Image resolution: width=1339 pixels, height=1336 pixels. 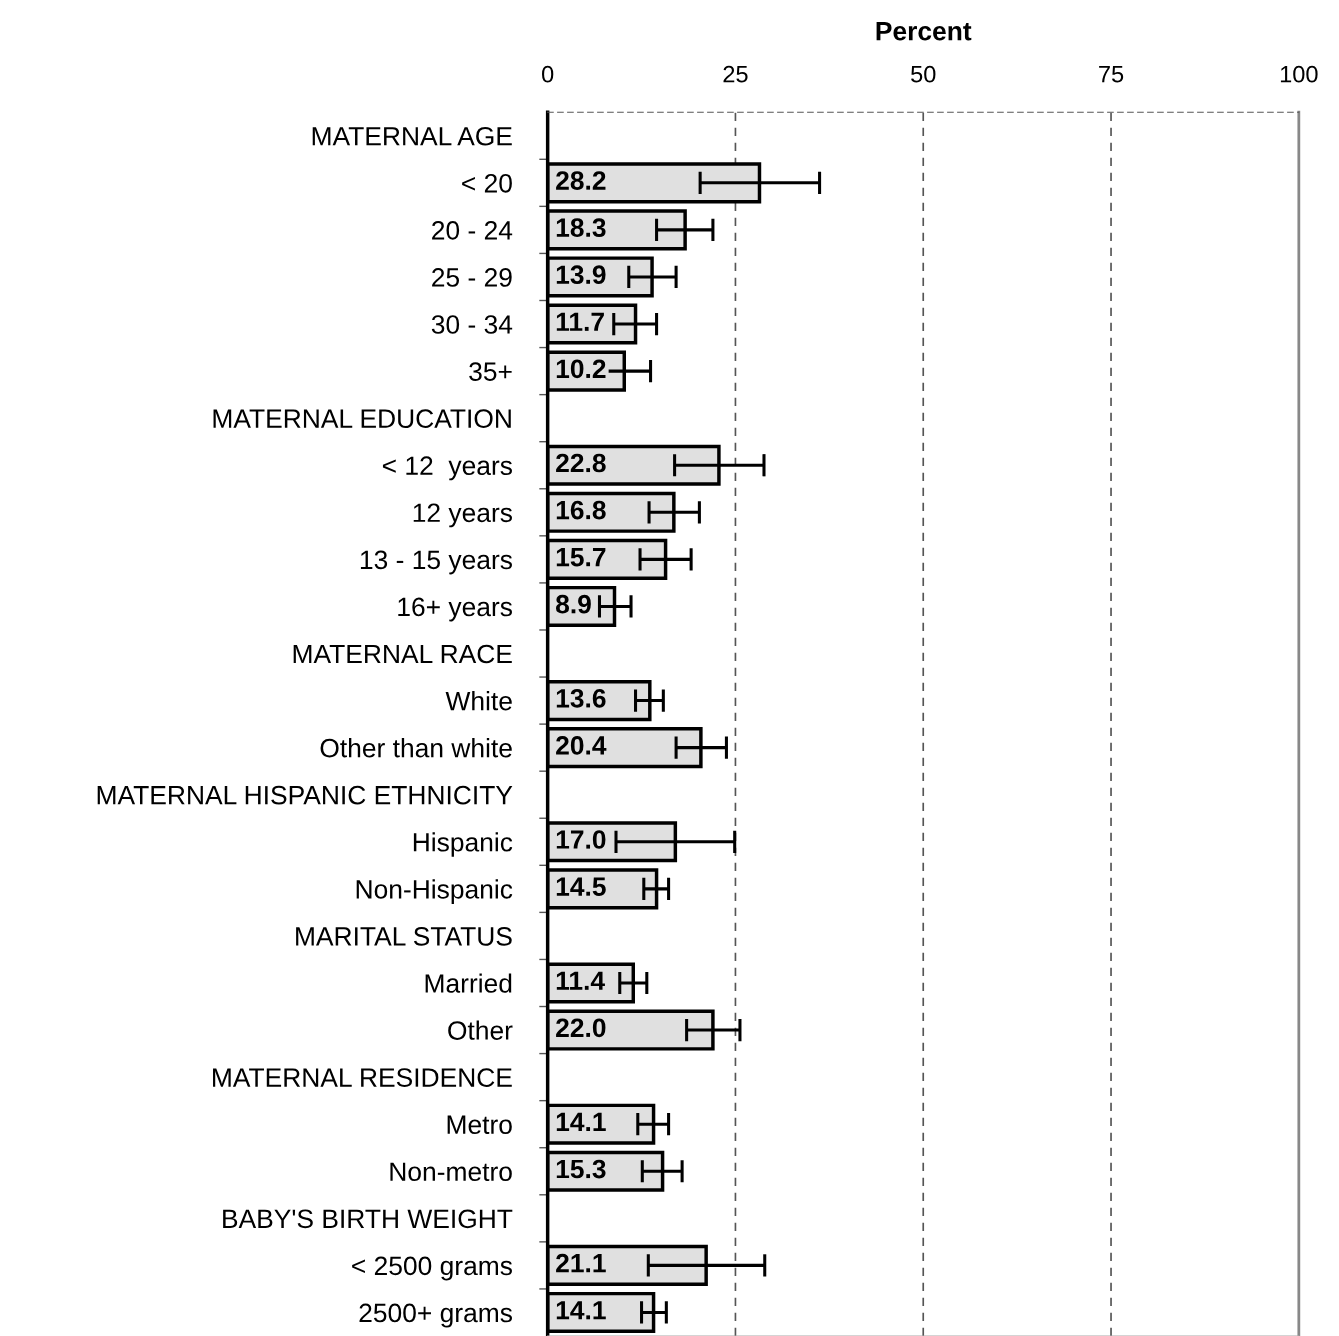 I want to click on data-label: 17.0, so click(x=581, y=839).